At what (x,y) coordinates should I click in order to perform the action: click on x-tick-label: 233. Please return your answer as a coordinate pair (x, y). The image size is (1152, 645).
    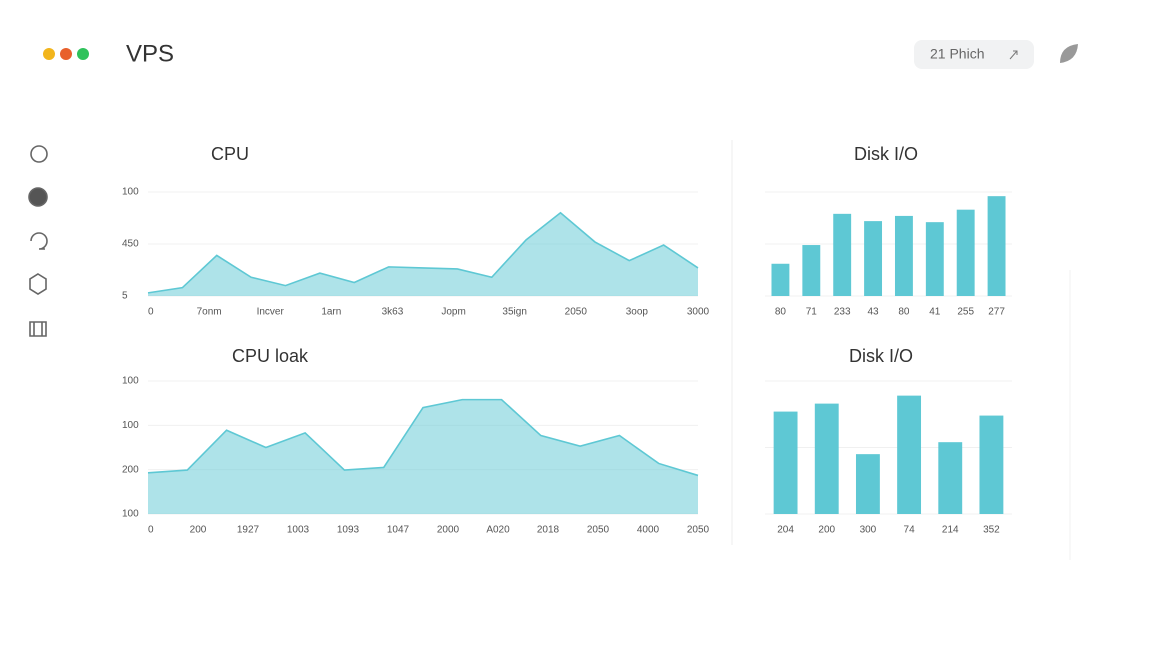
    Looking at the image, I should click on (842, 312).